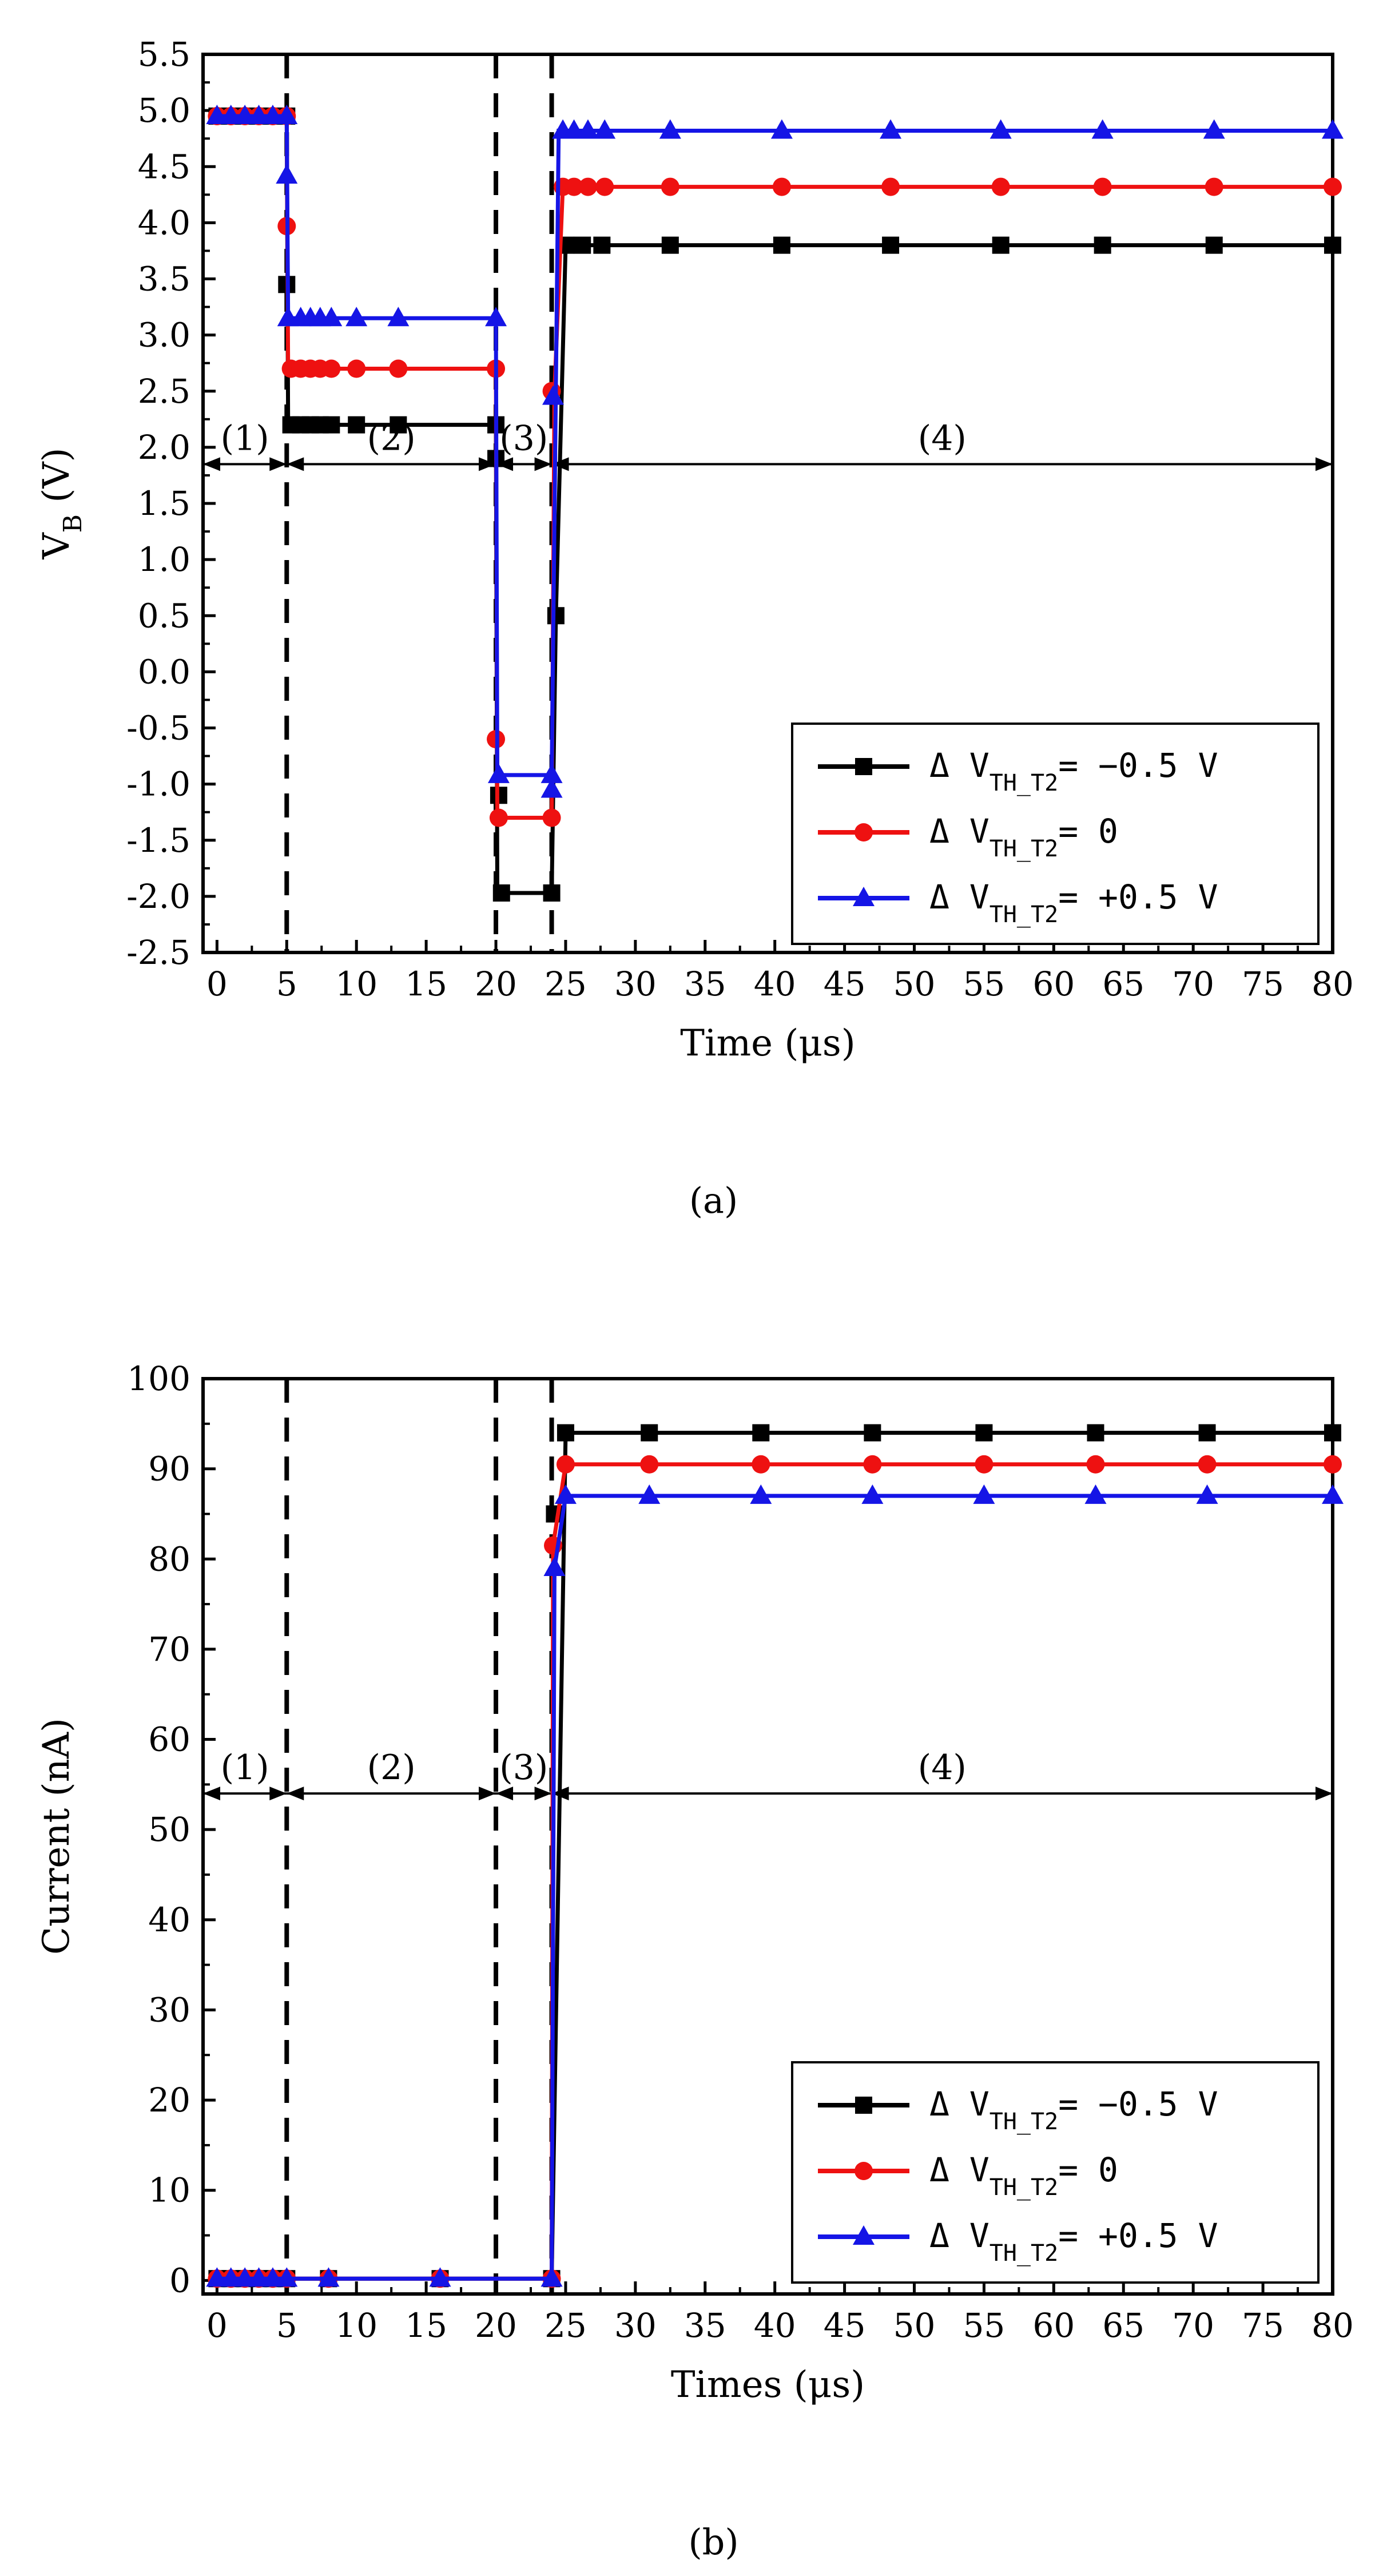 This screenshot has width=1383, height=2576. Describe the element at coordinates (1053, 2325) in the screenshot. I see `x-tick-label: 60` at that location.